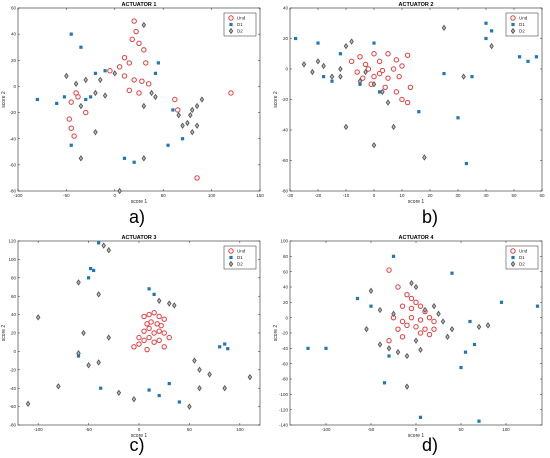 This screenshot has width=550, height=458. Describe the element at coordinates (12, 369) in the screenshot. I see `y-tick-label: -20` at that location.